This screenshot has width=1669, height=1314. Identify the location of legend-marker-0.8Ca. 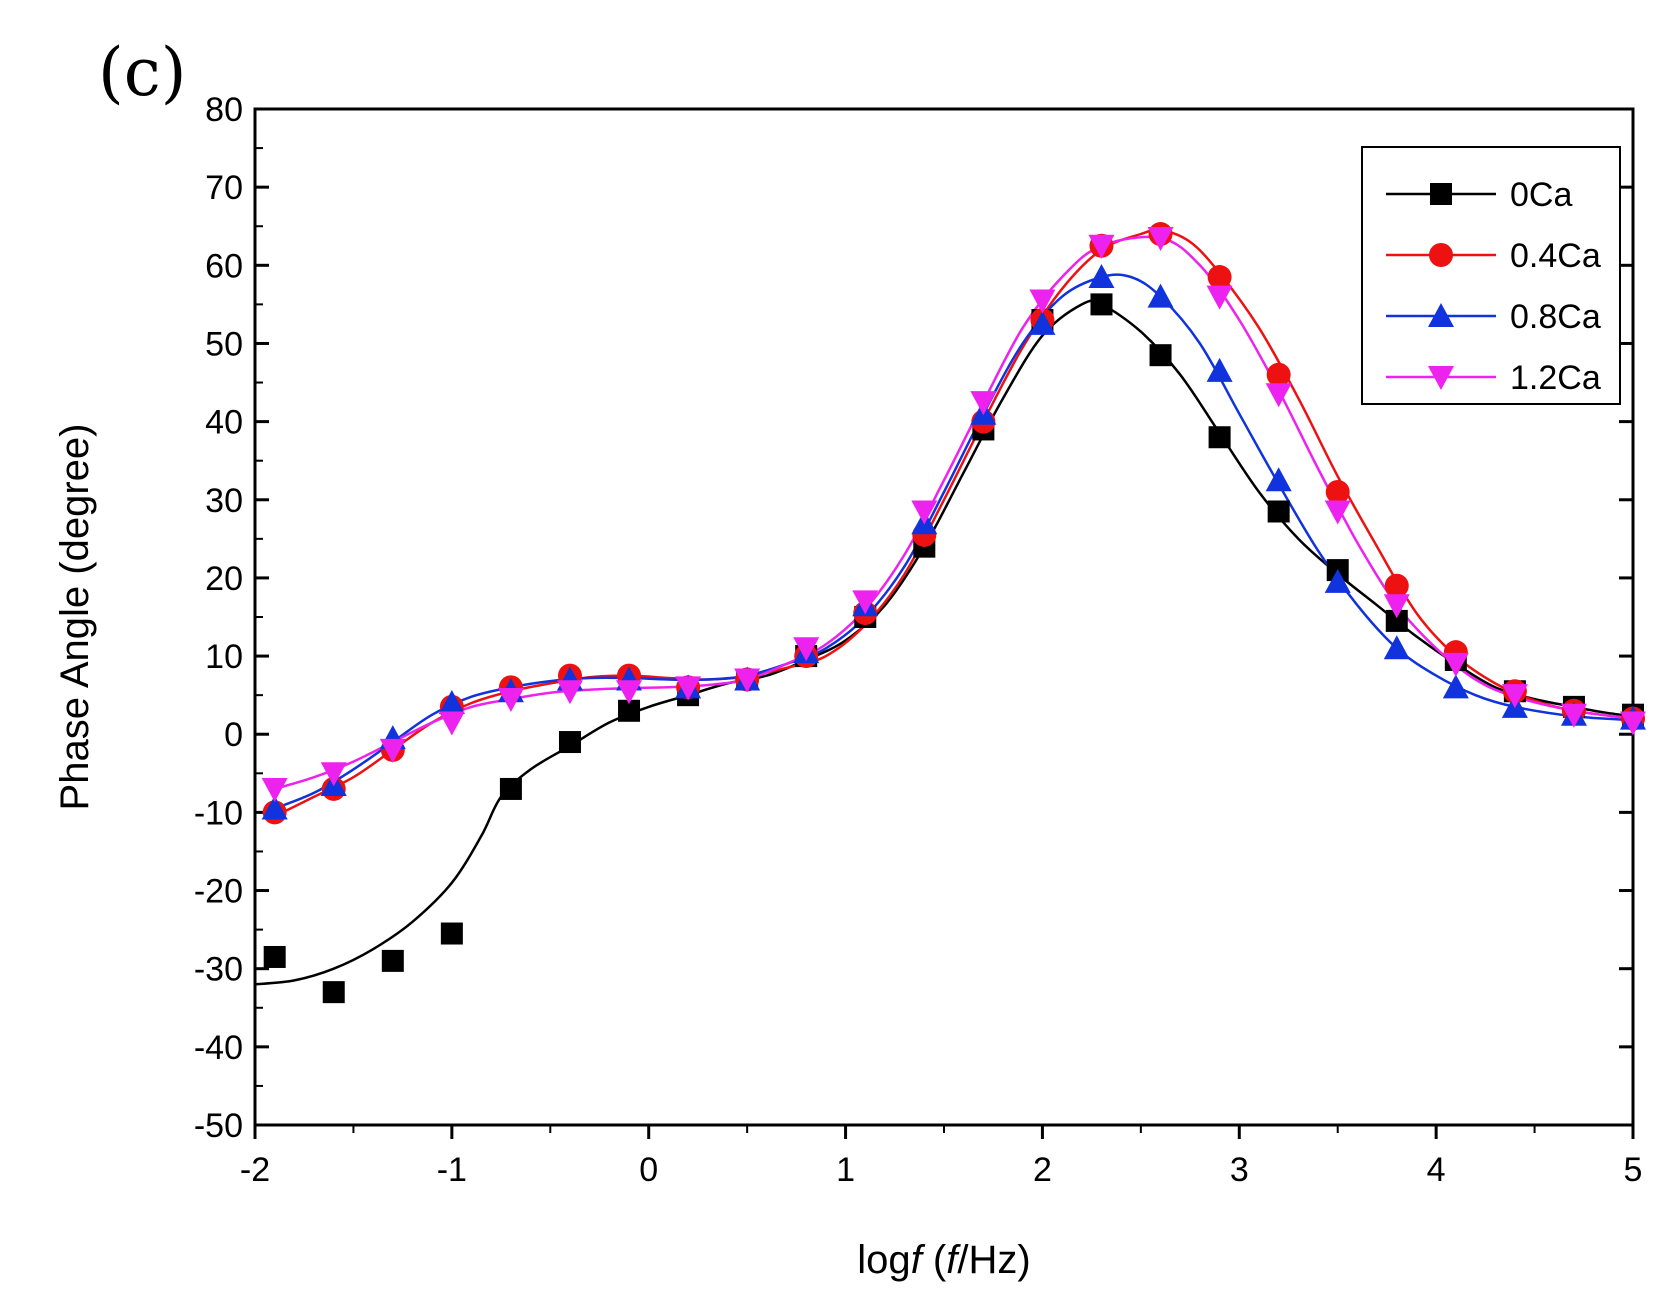
(1441, 315).